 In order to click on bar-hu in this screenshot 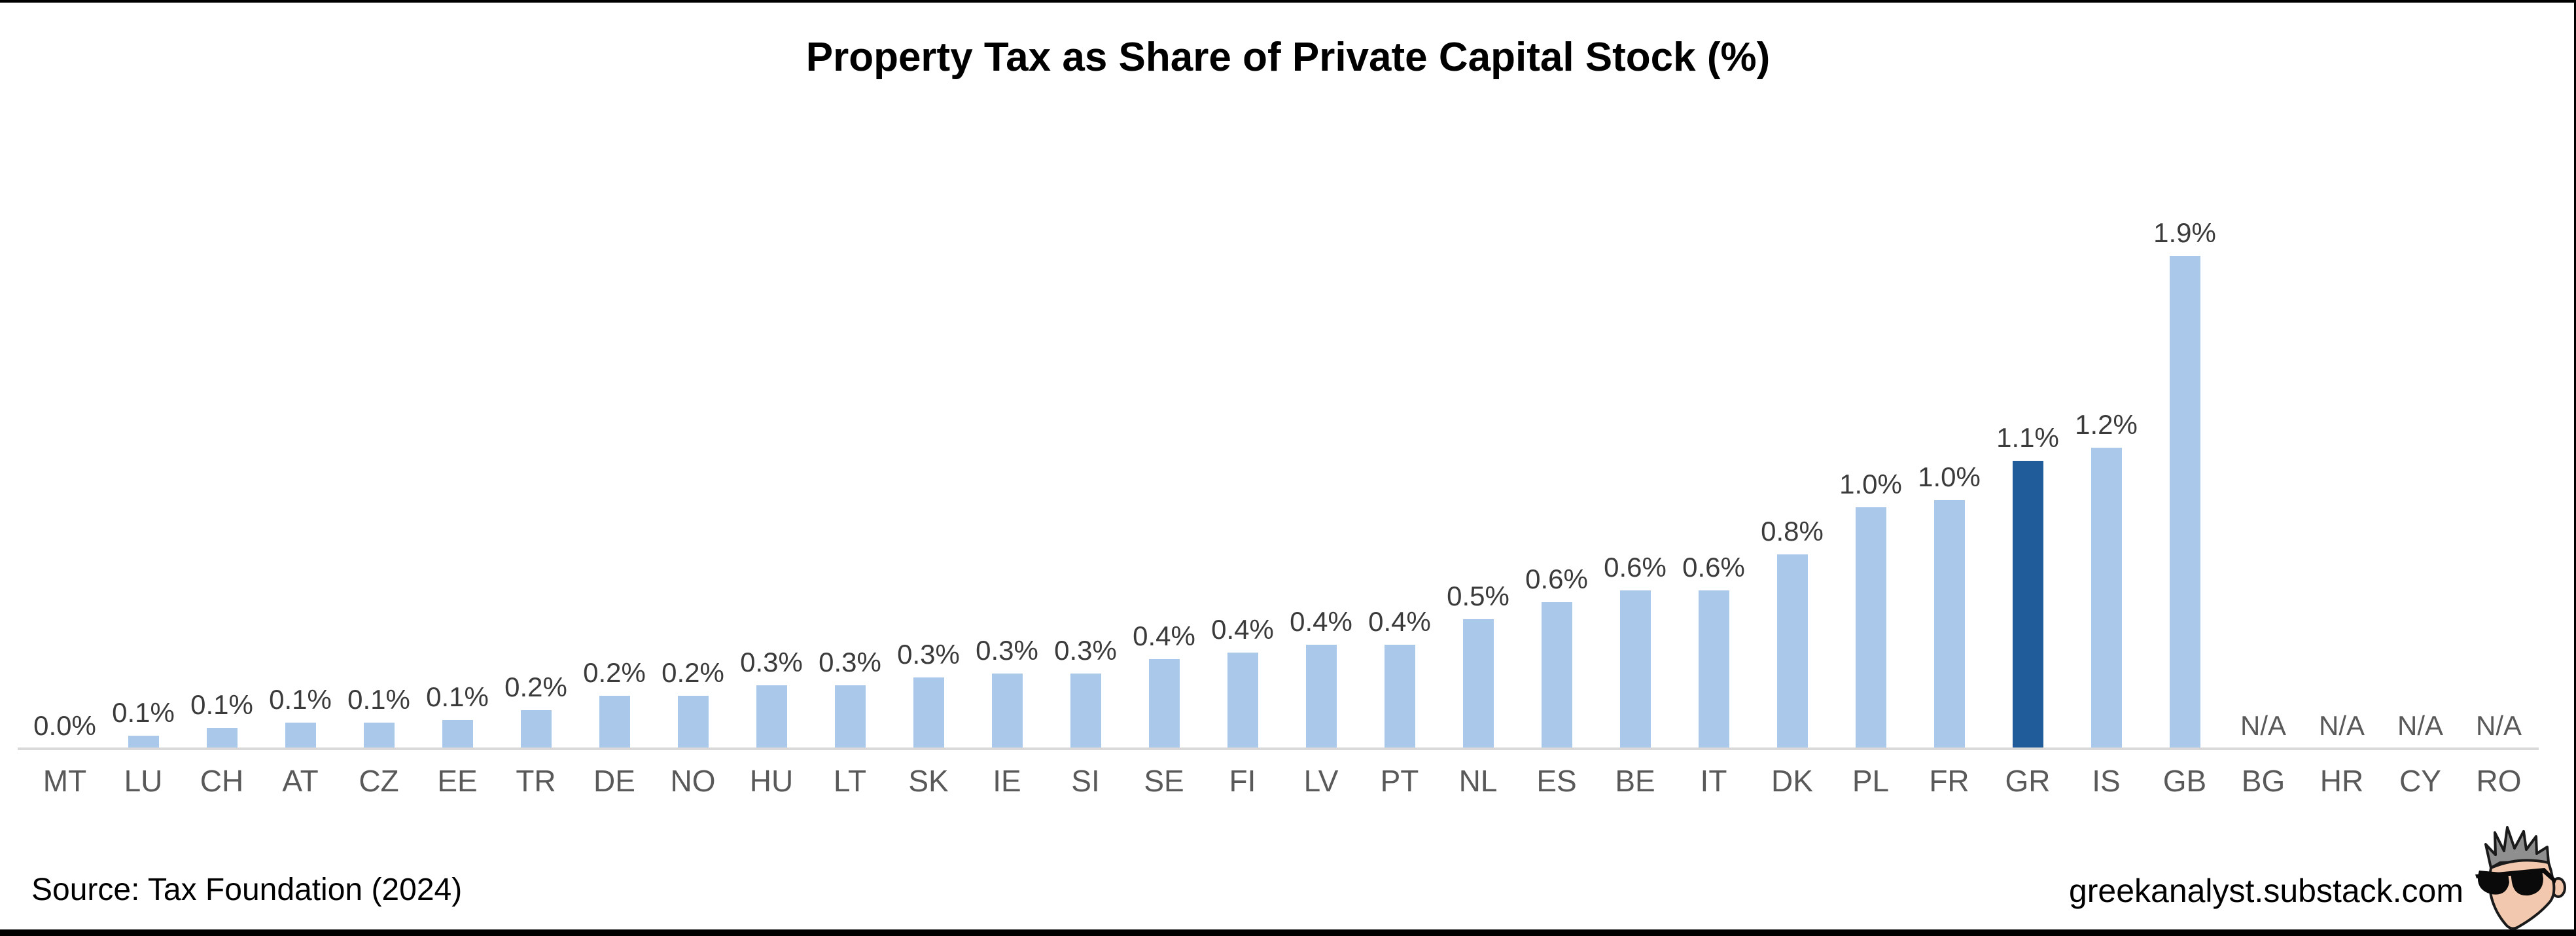, I will do `click(771, 717)`.